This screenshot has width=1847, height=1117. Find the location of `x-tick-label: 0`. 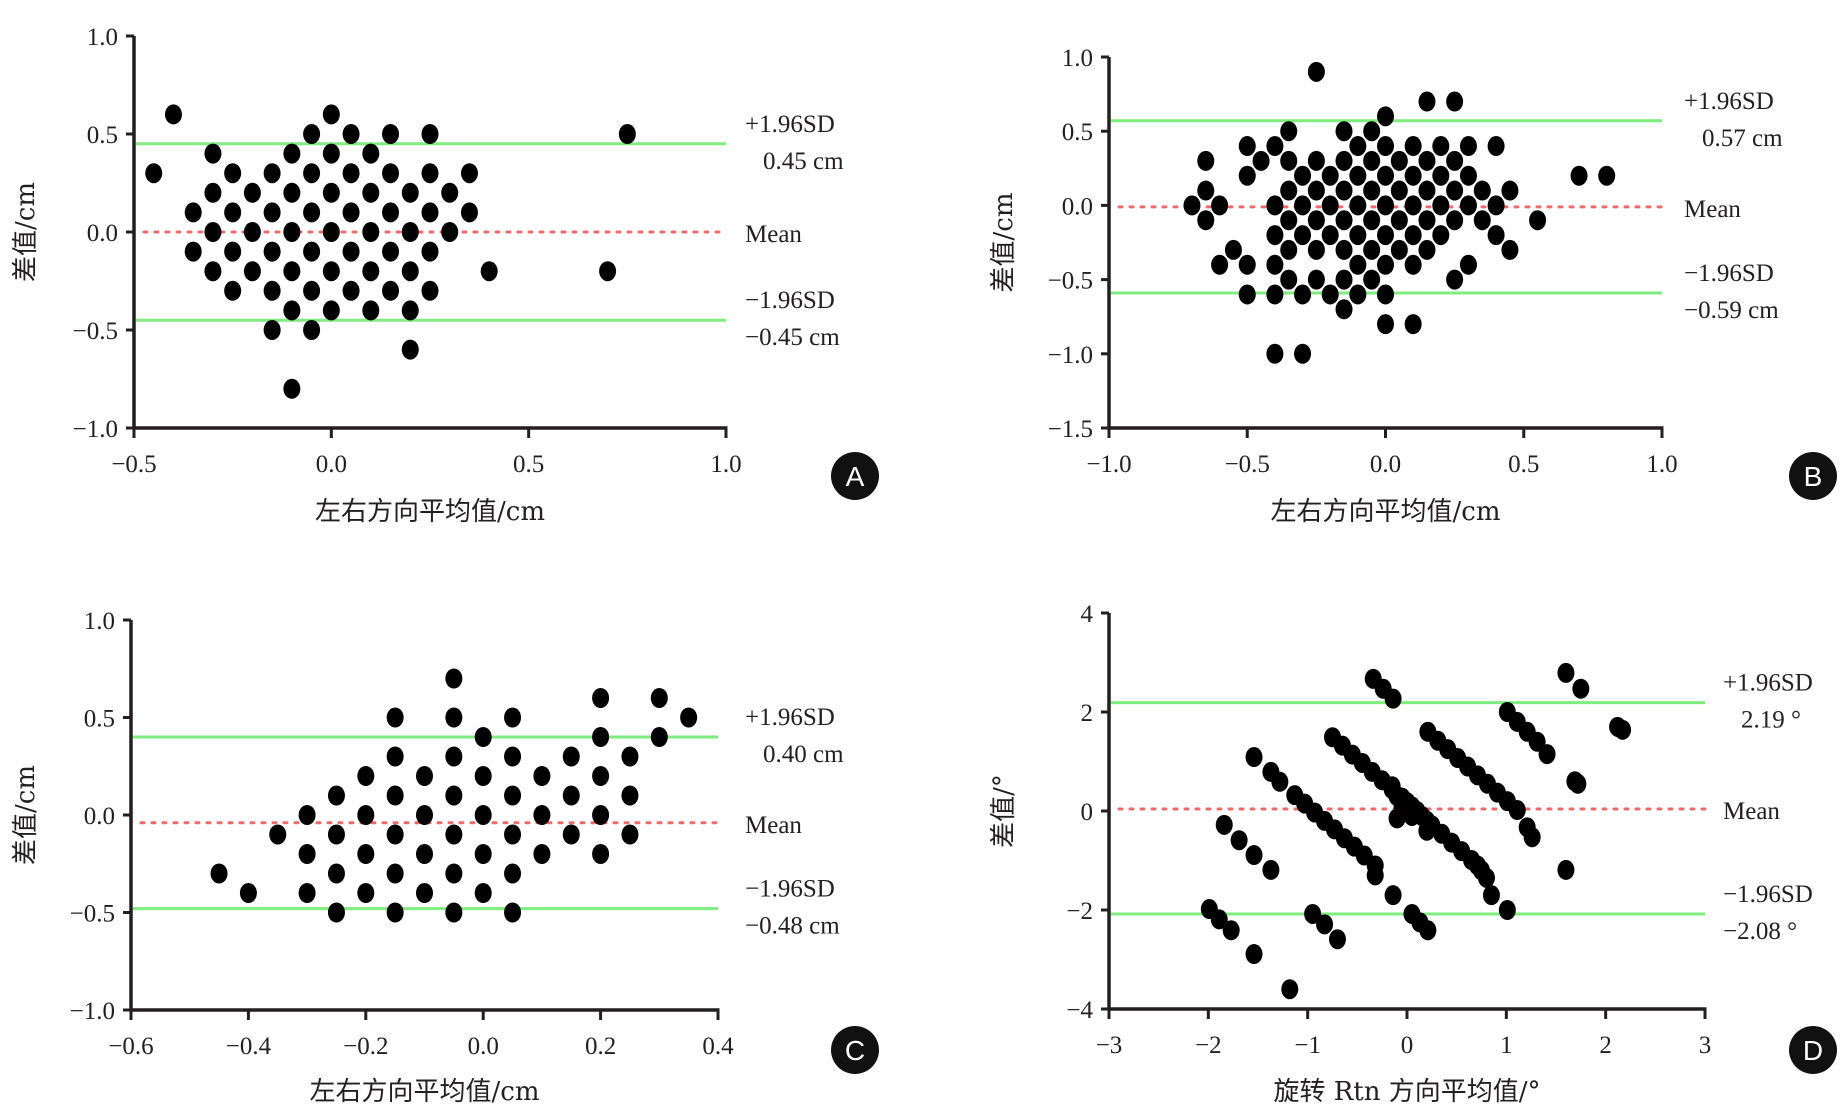

x-tick-label: 0 is located at coordinates (1407, 1045).